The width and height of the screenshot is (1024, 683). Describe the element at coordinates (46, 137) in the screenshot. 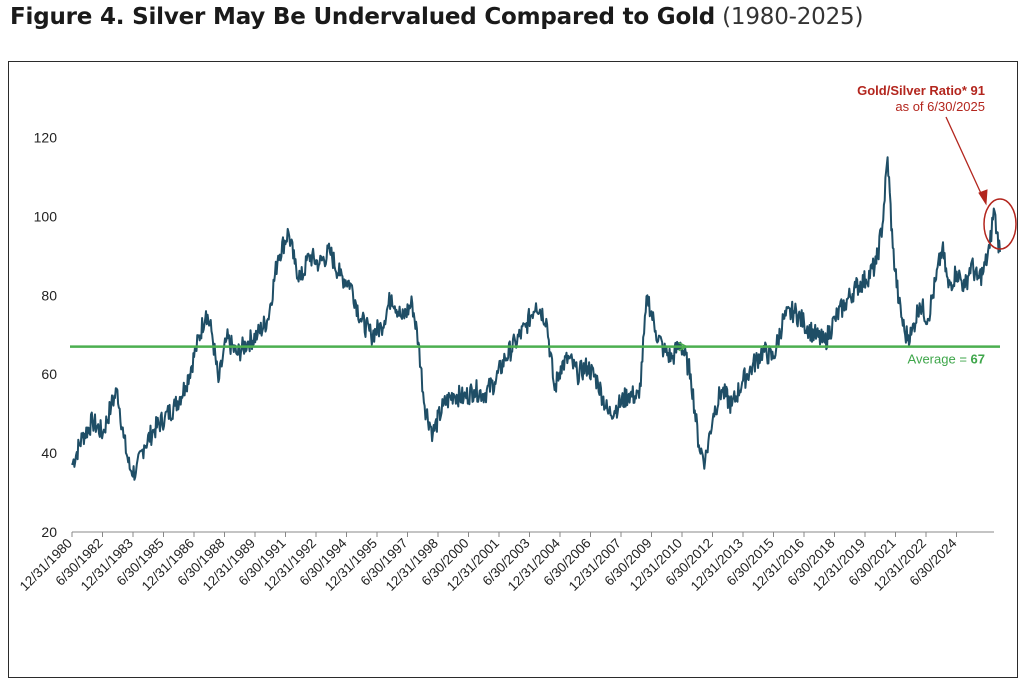

I see `y-tick-label: 120` at that location.